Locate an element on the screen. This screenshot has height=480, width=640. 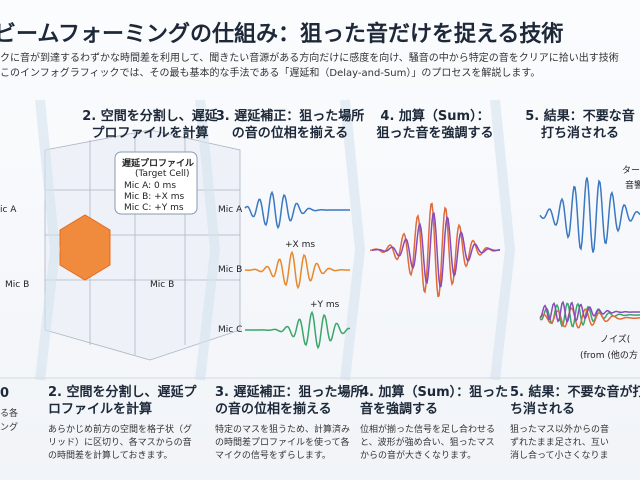
heading: 4. 加算（Sum）：狙った is located at coordinates (434, 392).